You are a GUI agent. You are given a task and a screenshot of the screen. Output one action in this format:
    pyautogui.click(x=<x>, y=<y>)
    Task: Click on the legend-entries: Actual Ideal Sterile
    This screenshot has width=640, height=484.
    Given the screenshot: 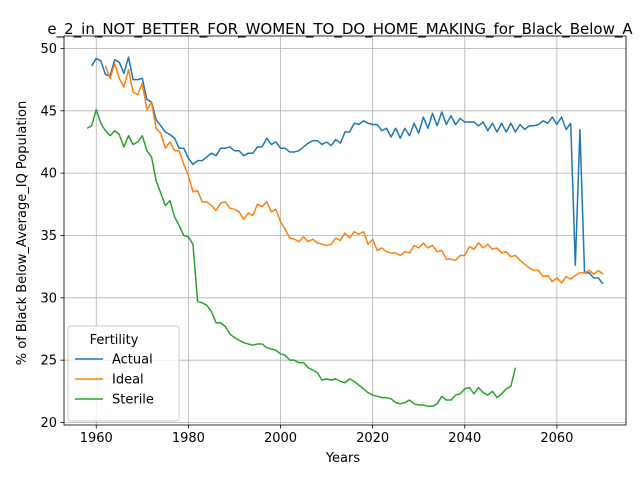 What is the action you would take?
    pyautogui.click(x=114, y=380)
    